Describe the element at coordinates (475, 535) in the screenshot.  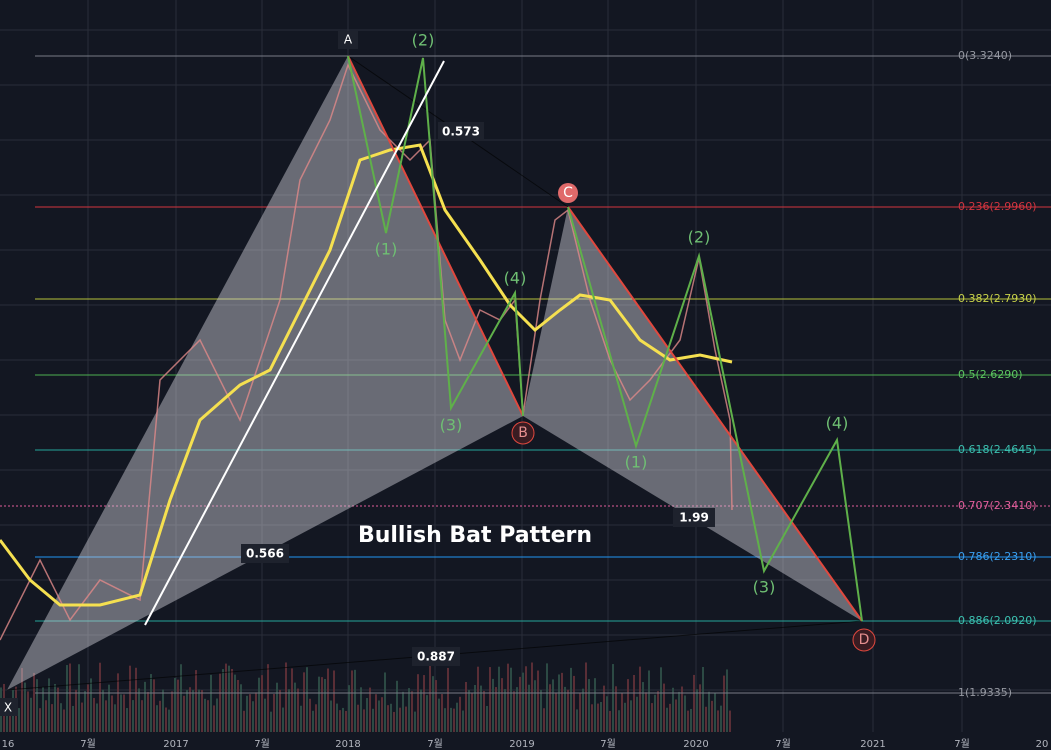
I see `pattern-title: Bullish Bat Pattern` at that location.